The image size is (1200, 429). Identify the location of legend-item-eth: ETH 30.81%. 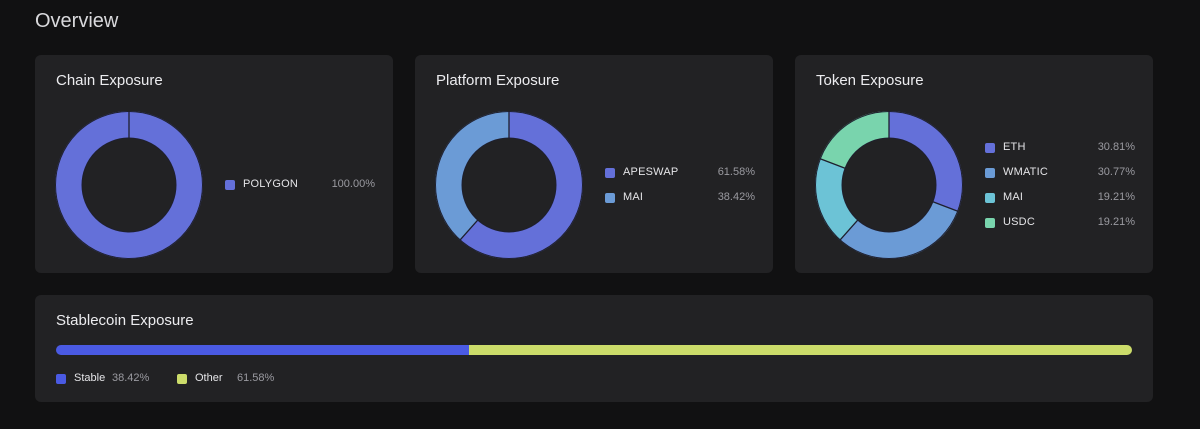
(1060, 149).